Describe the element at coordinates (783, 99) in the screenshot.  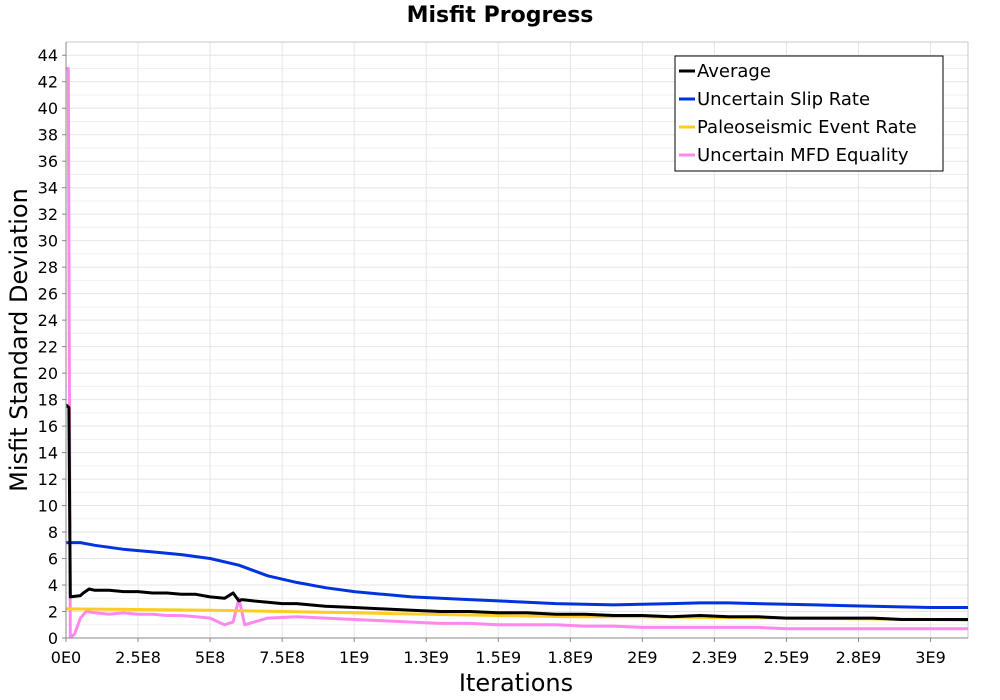
I see `legend-label: Uncertain Slip Rate` at that location.